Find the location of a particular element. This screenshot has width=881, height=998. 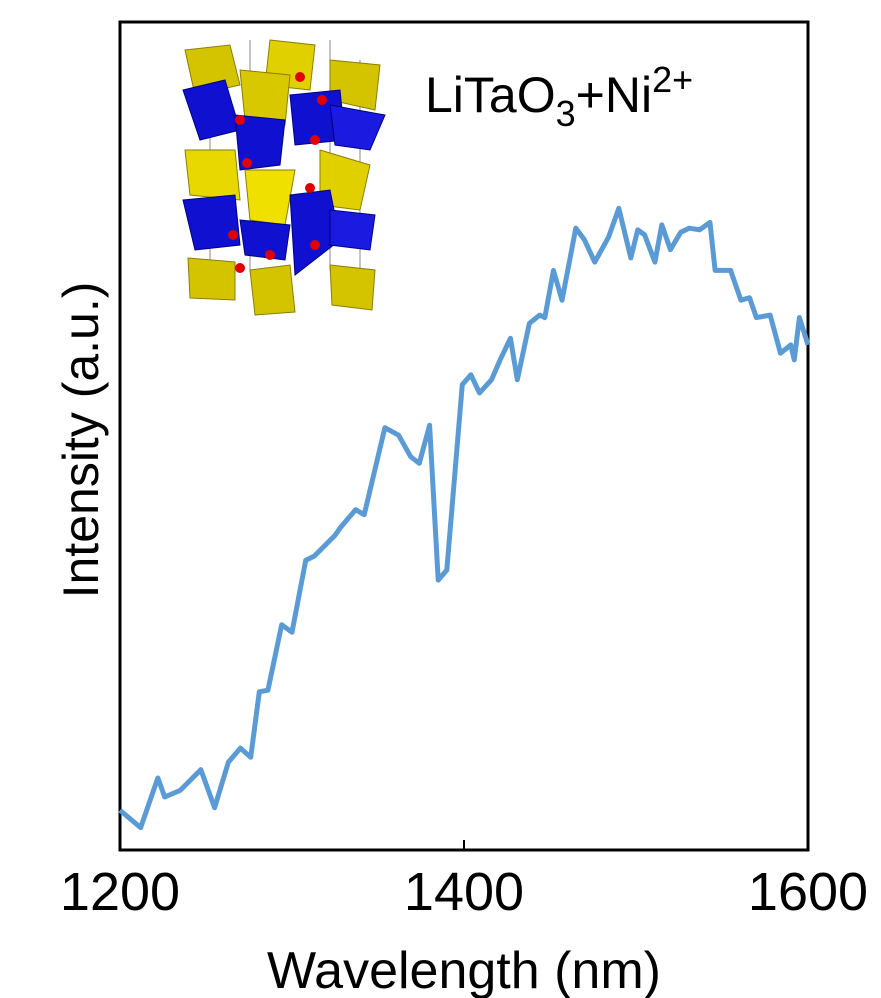

x-tick-label: 1200 is located at coordinates (120, 892).